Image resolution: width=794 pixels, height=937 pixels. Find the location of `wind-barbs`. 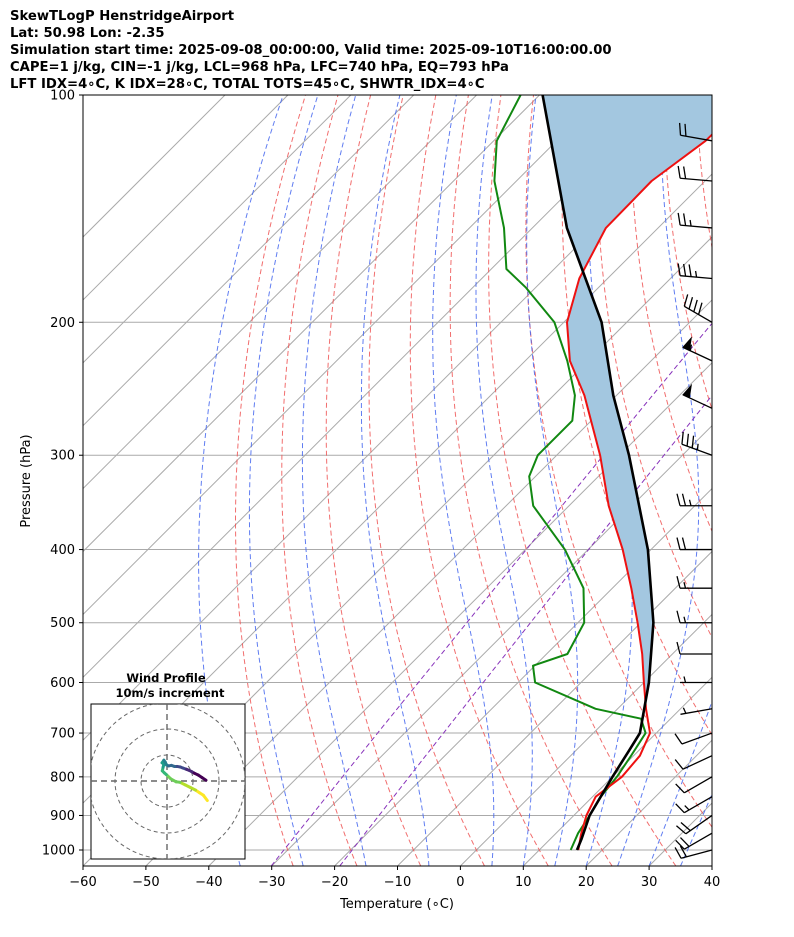

wind-barbs is located at coordinates (693, 490).